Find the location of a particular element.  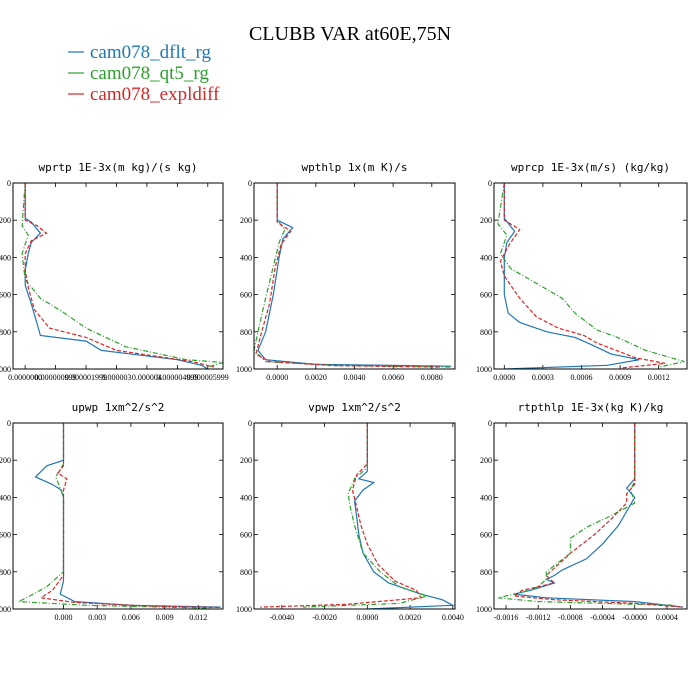

x-tick-label-4-3: 0.0020 is located at coordinates (410, 617).